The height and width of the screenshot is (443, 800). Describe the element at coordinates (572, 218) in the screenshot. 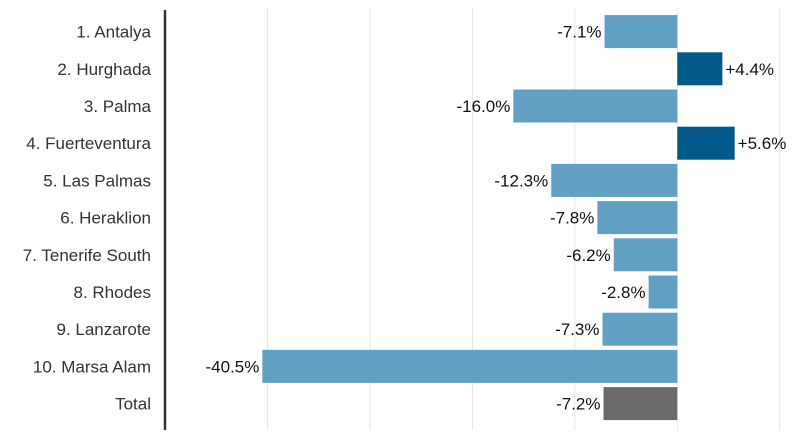

I see `data-label: -7.8%` at that location.